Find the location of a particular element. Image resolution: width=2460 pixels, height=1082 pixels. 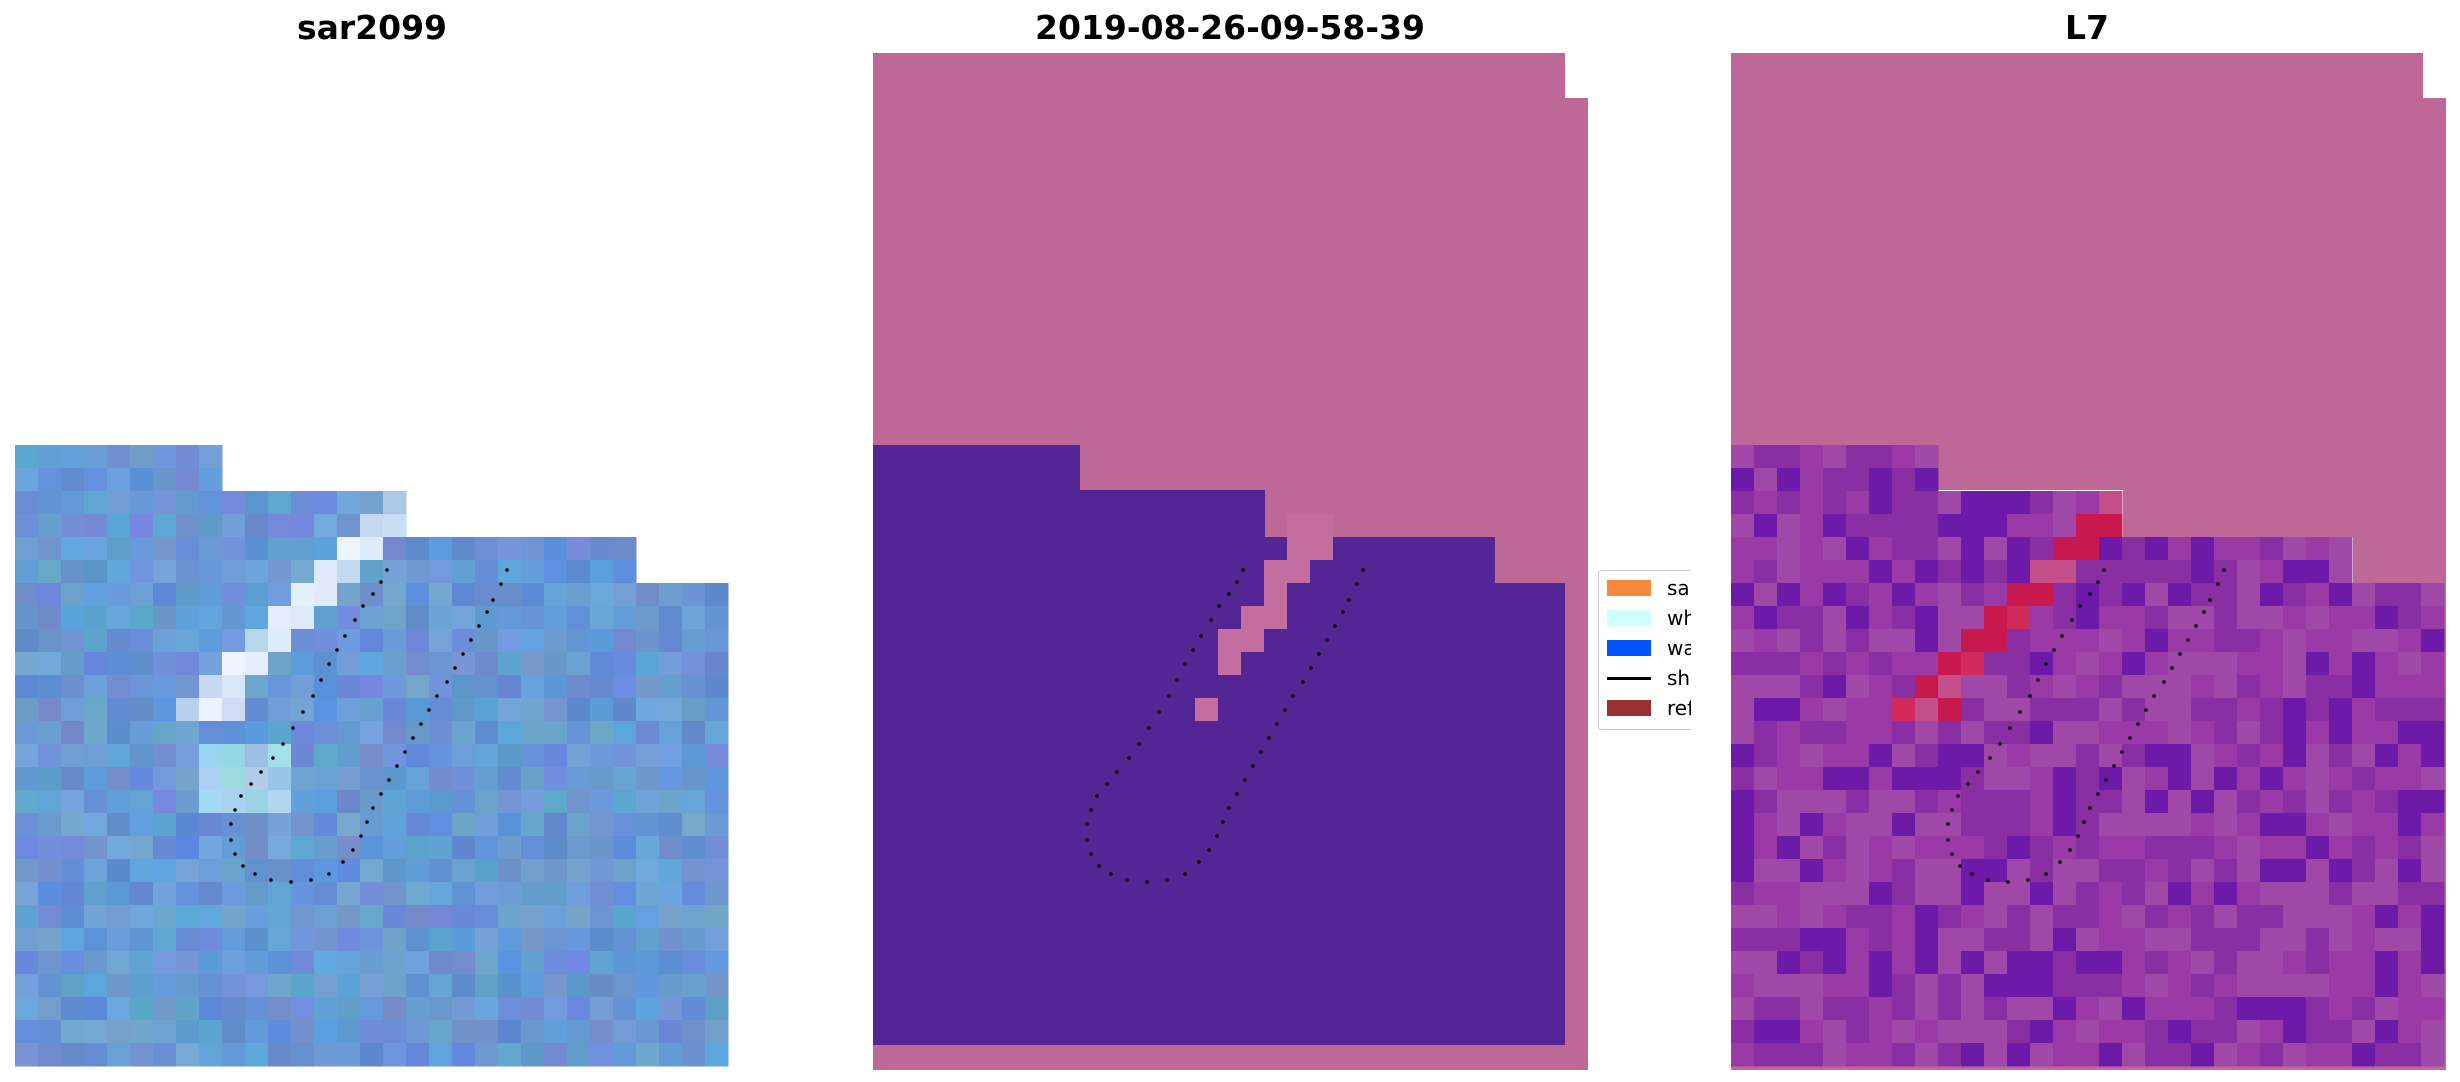

title-panel-3: L7 is located at coordinates (2087, 27).